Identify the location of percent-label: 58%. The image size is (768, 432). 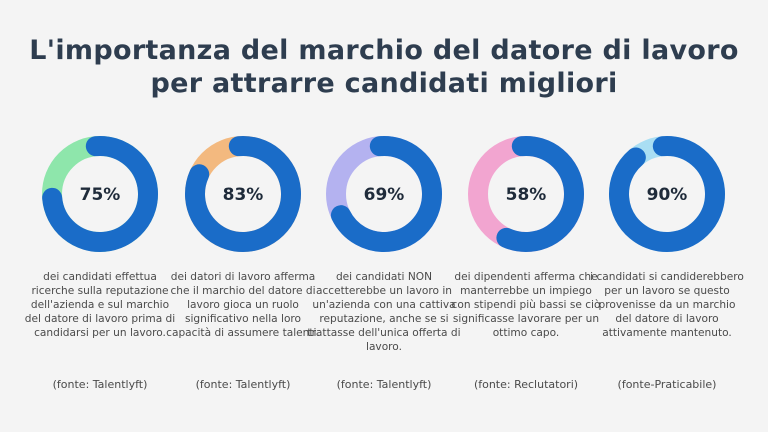
(526, 195).